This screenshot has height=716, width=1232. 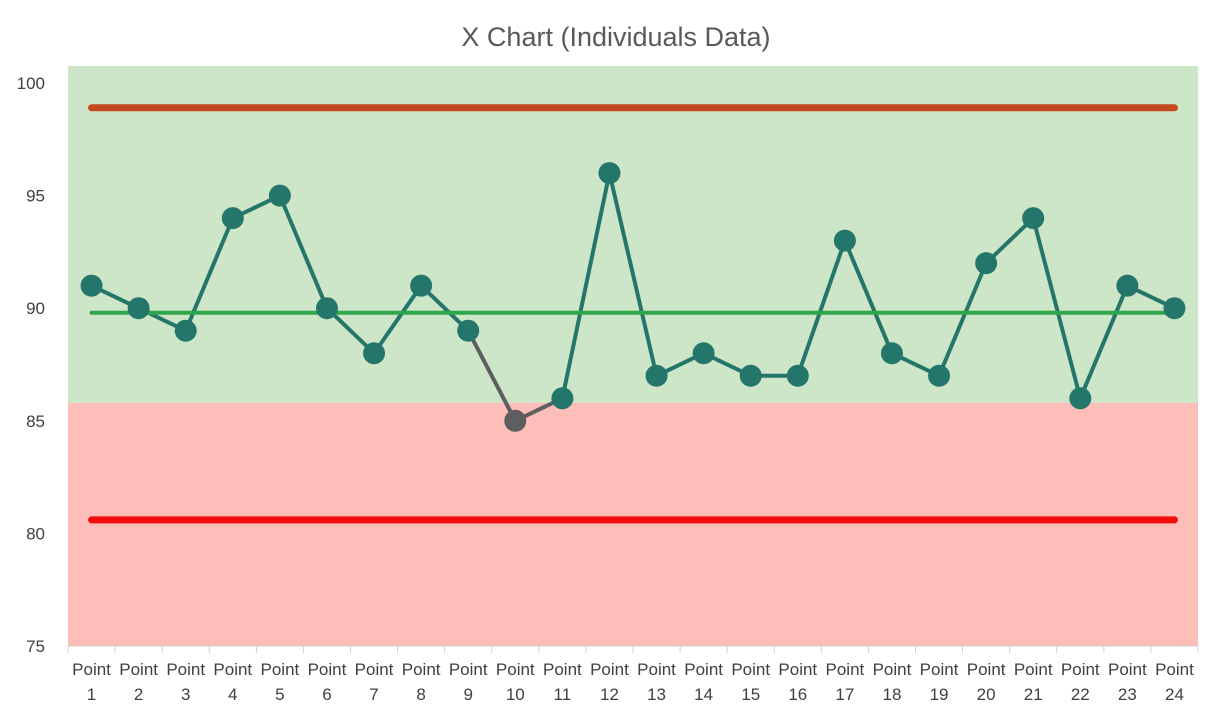 What do you see at coordinates (562, 682) in the screenshot?
I see `x-tick-label-11: Point 11` at bounding box center [562, 682].